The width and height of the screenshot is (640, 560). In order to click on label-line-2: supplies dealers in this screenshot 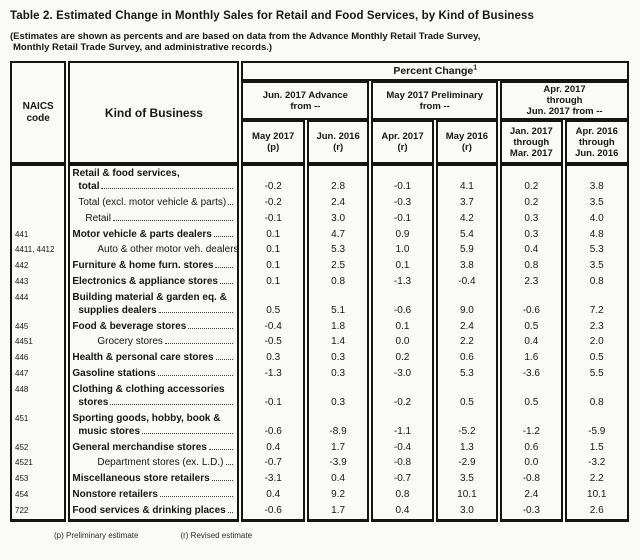, I will do `click(153, 310)`.